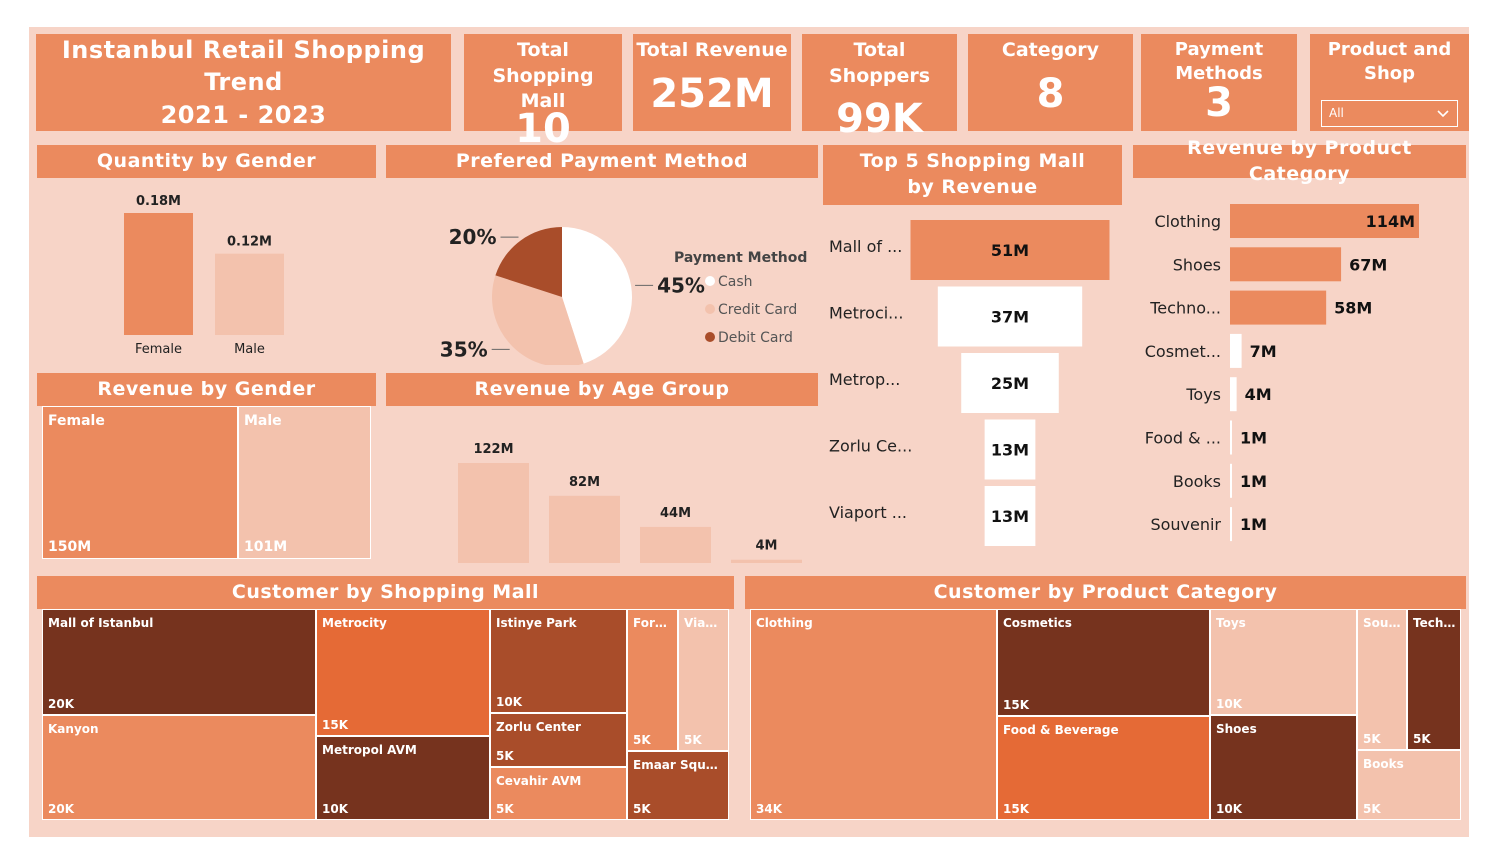 This screenshot has width=1493, height=862. What do you see at coordinates (539, 781) in the screenshot?
I see `cell-label: Cevahir AVM` at bounding box center [539, 781].